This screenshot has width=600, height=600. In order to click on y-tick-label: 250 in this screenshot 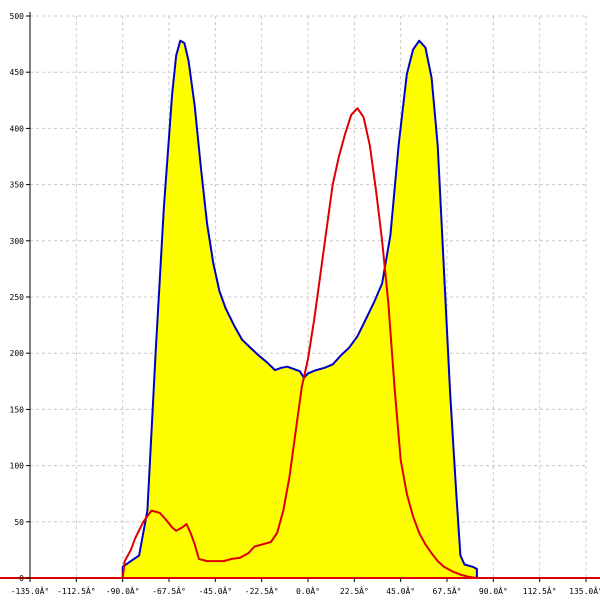, I will do `click(17, 297)`.